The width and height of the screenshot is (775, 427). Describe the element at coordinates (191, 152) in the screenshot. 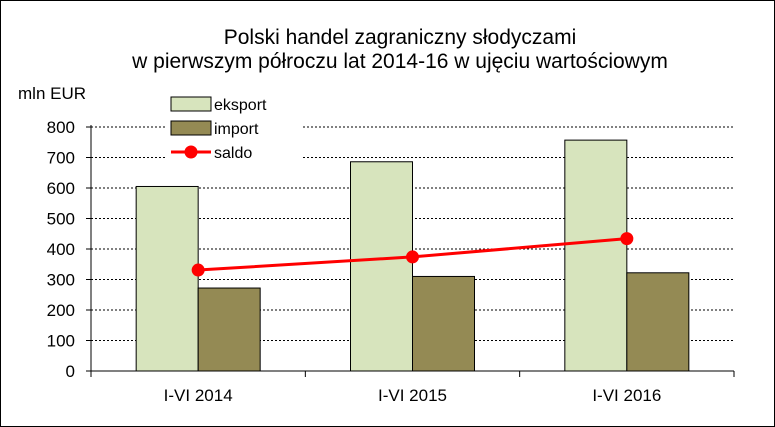

I see `legend-marker-saldo` at that location.